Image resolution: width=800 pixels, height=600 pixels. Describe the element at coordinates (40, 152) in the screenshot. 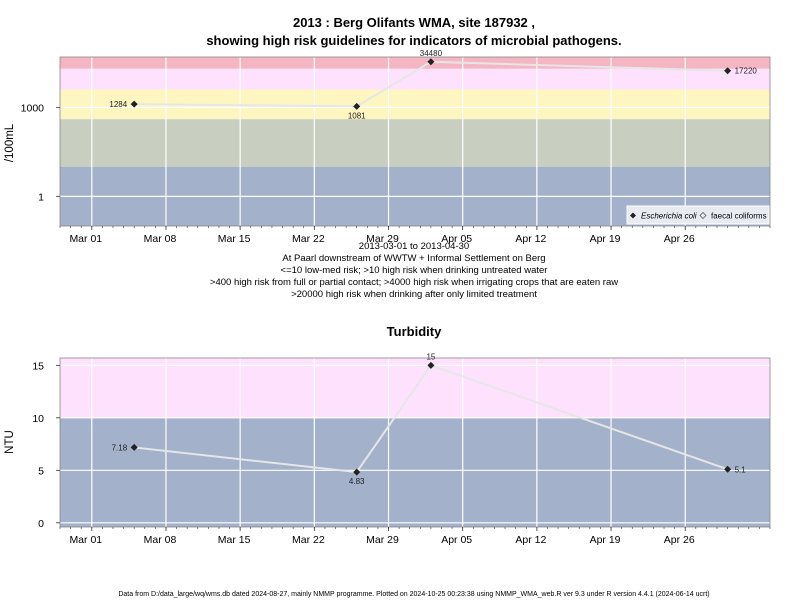

I see `chart1-y-axis: 1 1000` at that location.